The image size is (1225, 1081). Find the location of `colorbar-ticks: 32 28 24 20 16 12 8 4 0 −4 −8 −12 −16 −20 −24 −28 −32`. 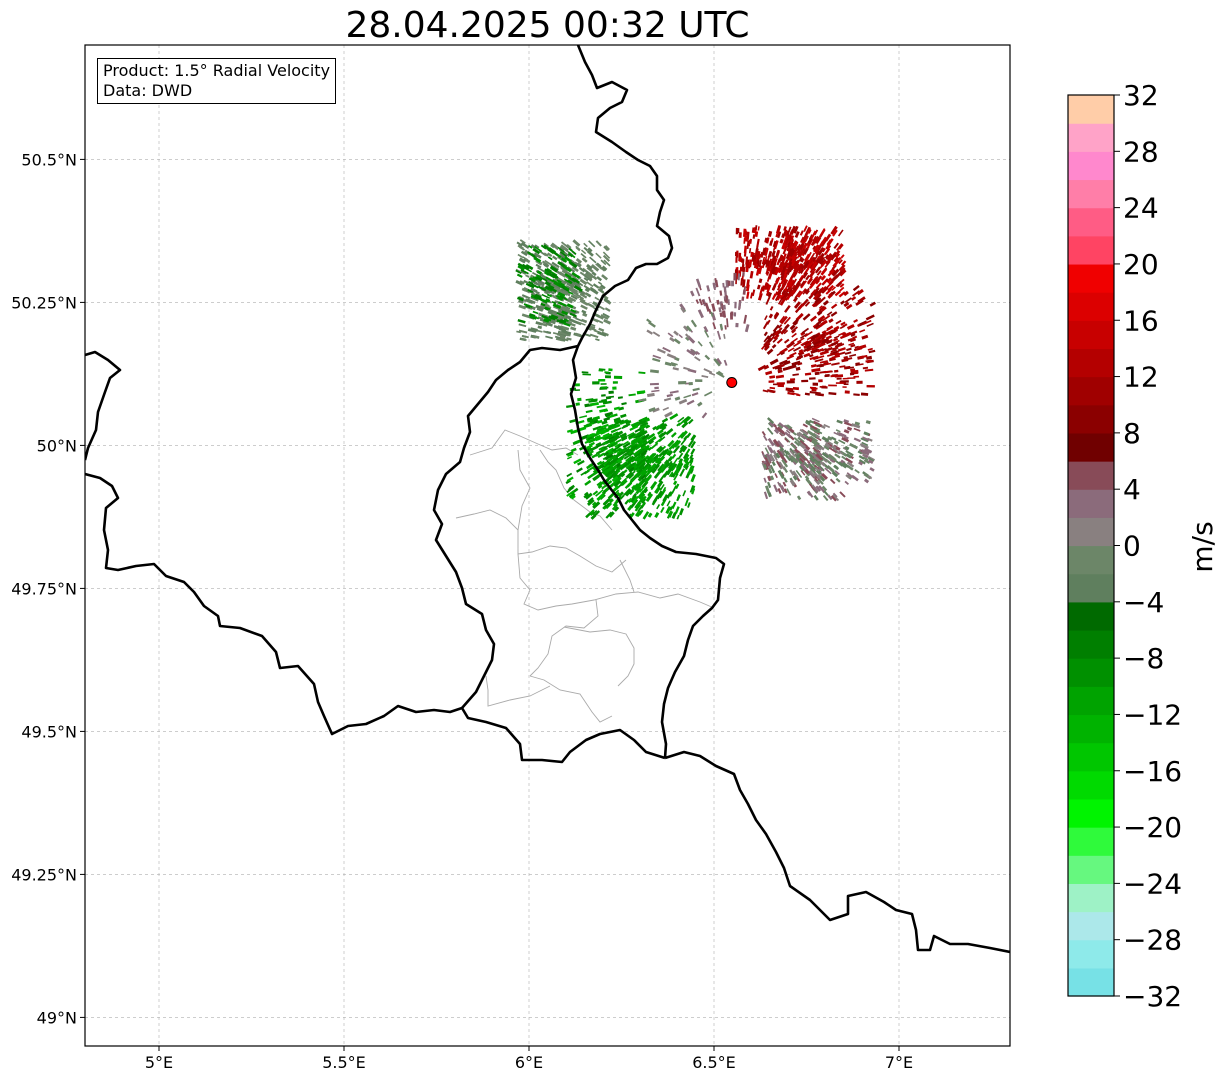

colorbar-ticks: 32 28 24 20 16 12 8 4 0 −4 −8 −12 −16 −20 −24 −28 −32 is located at coordinates (1148, 546).